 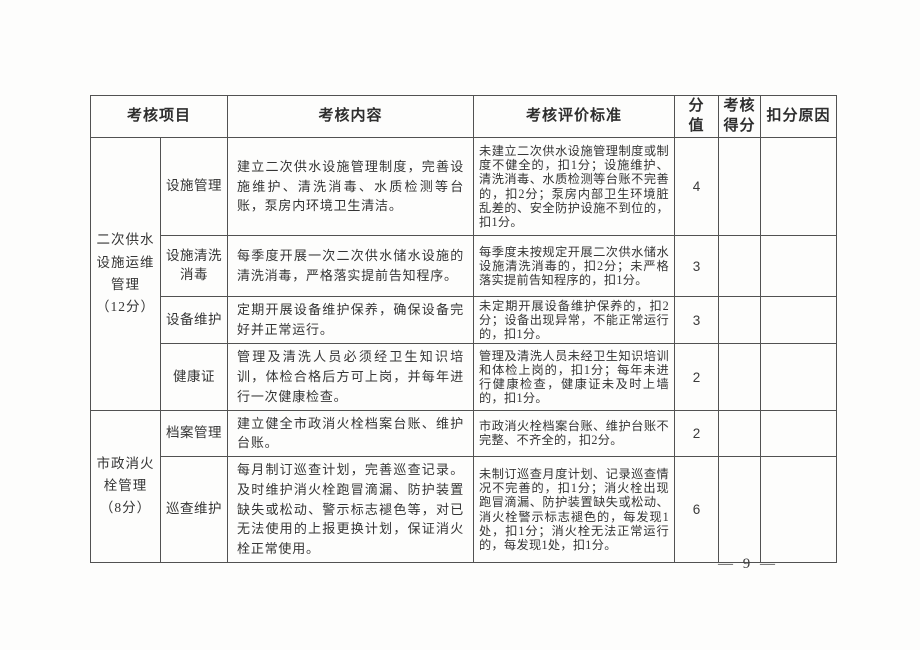 What do you see at coordinates (194, 266) in the screenshot?
I see `item-name: 设施清洗 消毒` at bounding box center [194, 266].